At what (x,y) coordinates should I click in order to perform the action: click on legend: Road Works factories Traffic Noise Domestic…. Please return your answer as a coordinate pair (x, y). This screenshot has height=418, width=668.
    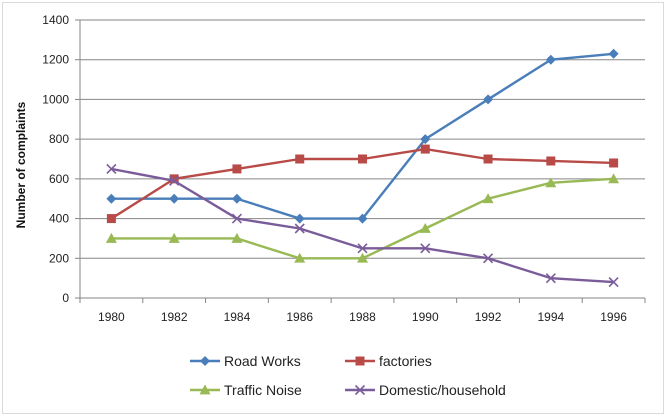
    Looking at the image, I should click on (348, 375).